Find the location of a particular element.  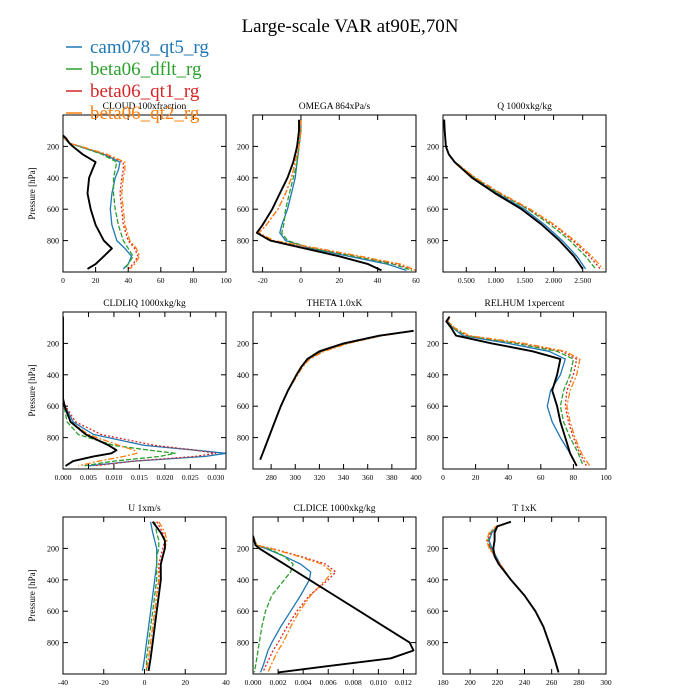

x-tick-label: 220 is located at coordinates (498, 682).